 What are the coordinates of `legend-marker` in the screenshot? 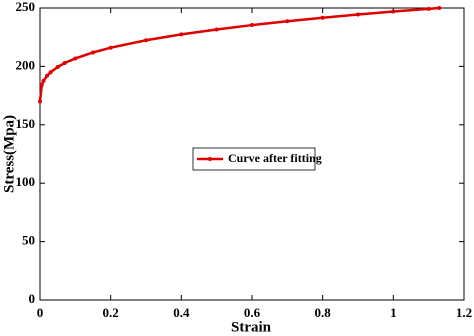 It's located at (210, 159).